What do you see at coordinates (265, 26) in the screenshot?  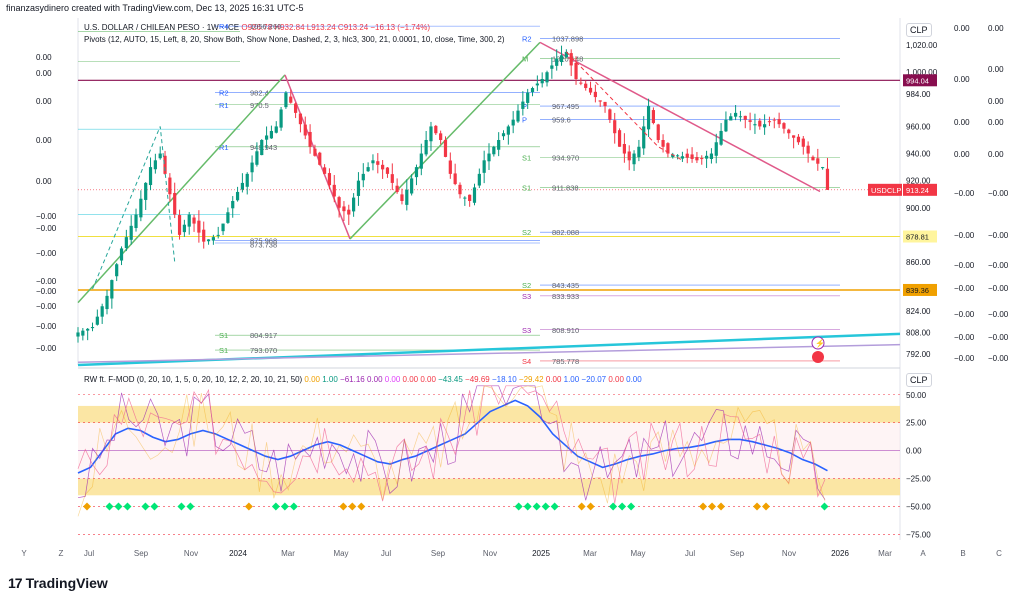 I see `pivot-label: 1056.260` at bounding box center [265, 26].